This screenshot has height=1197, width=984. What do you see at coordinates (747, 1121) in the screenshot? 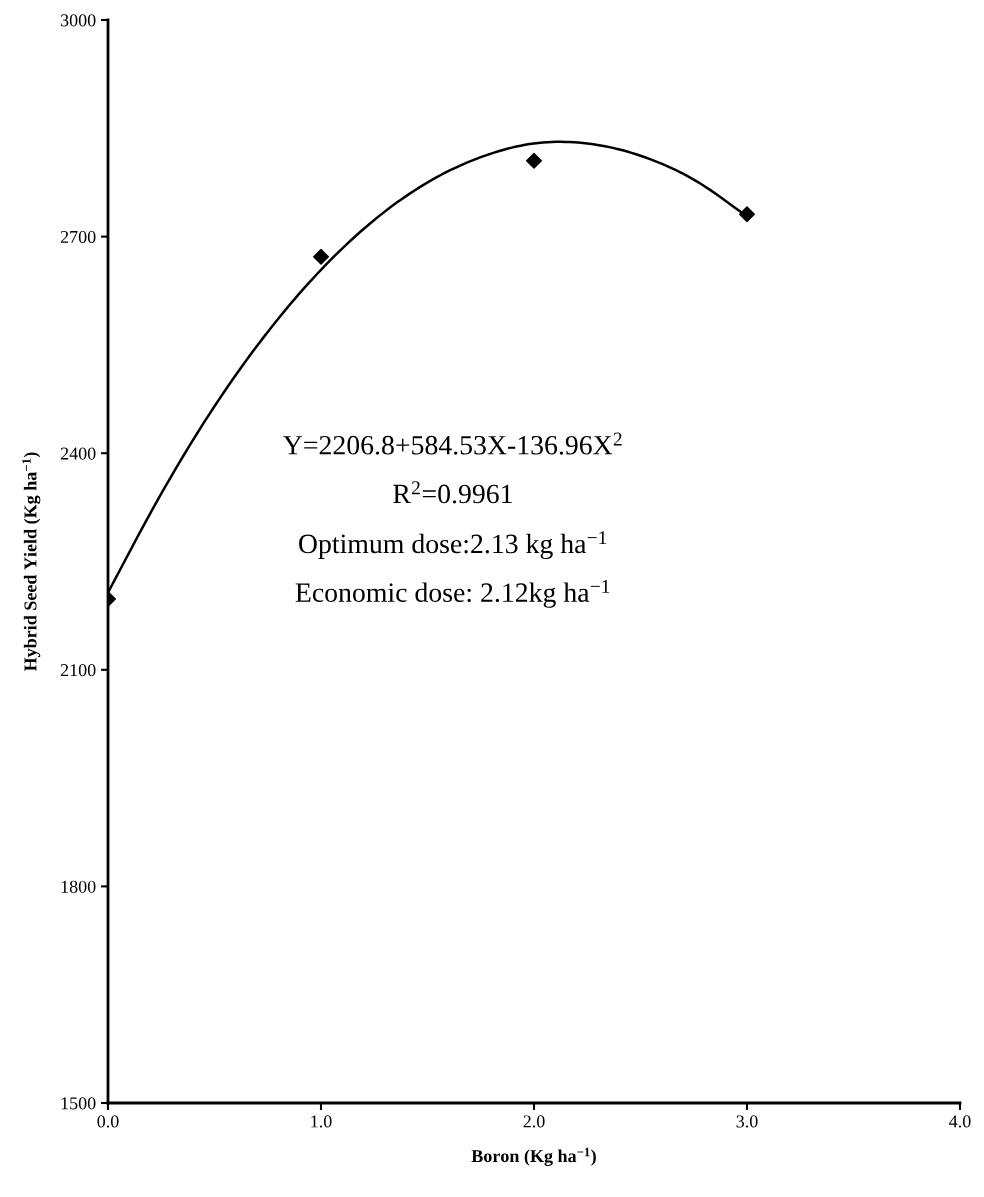
I see `x-tick-label: 3.0` at bounding box center [747, 1121].